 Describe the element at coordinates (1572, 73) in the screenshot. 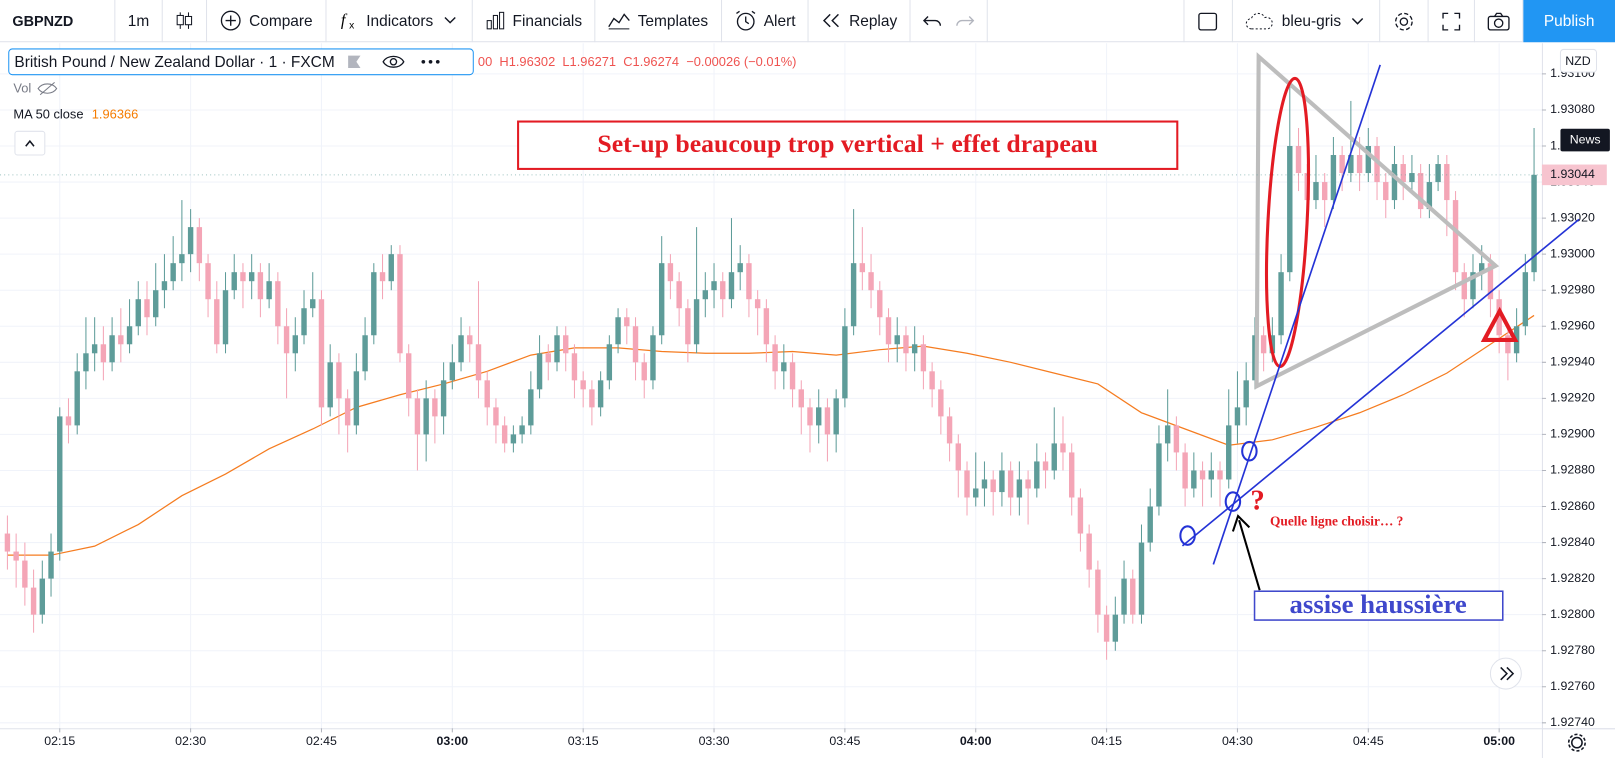

I see `y-tick-label: 1.93100` at that location.